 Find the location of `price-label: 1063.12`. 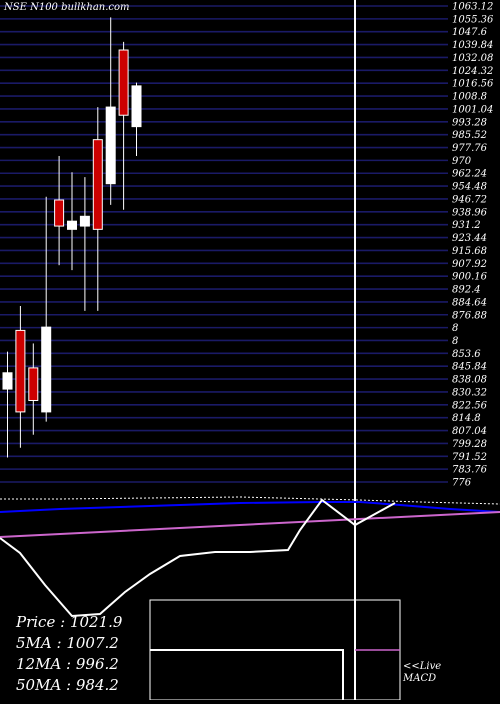

price-label: 1063.12 is located at coordinates (472, 7).